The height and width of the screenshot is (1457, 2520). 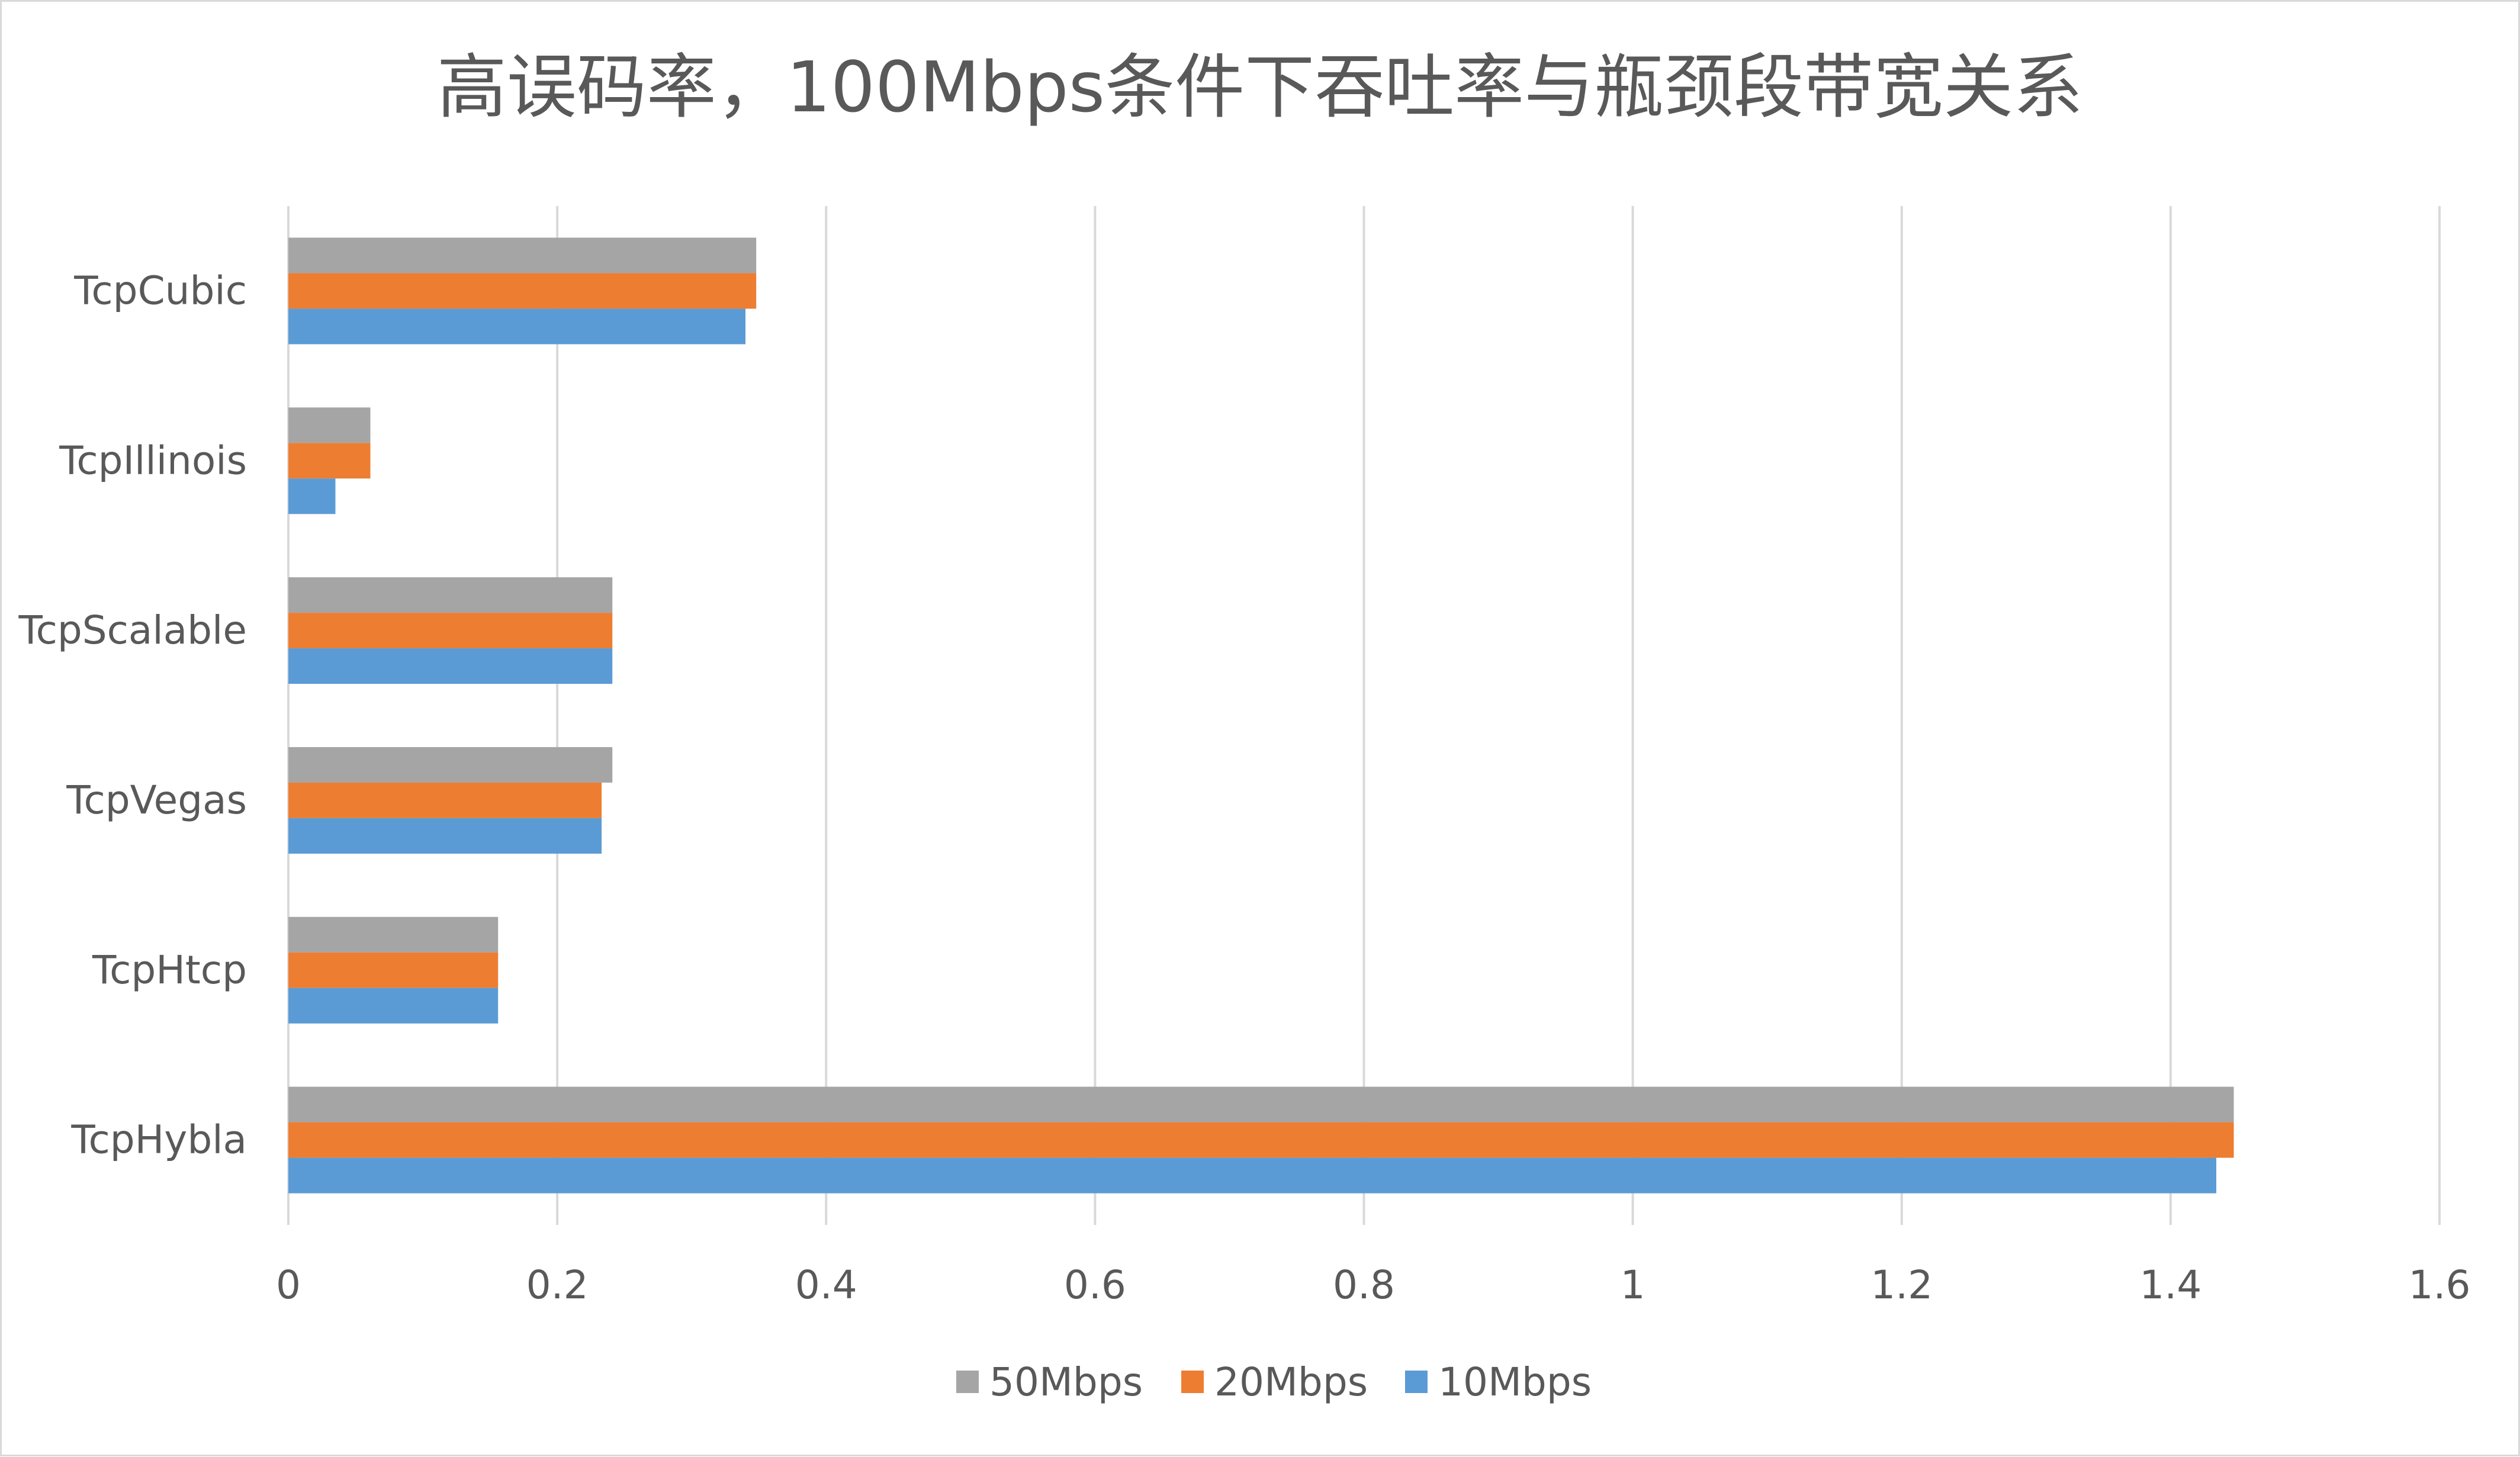 What do you see at coordinates (1364, 1285) in the screenshot?
I see `x-tick-label: 0.8` at bounding box center [1364, 1285].